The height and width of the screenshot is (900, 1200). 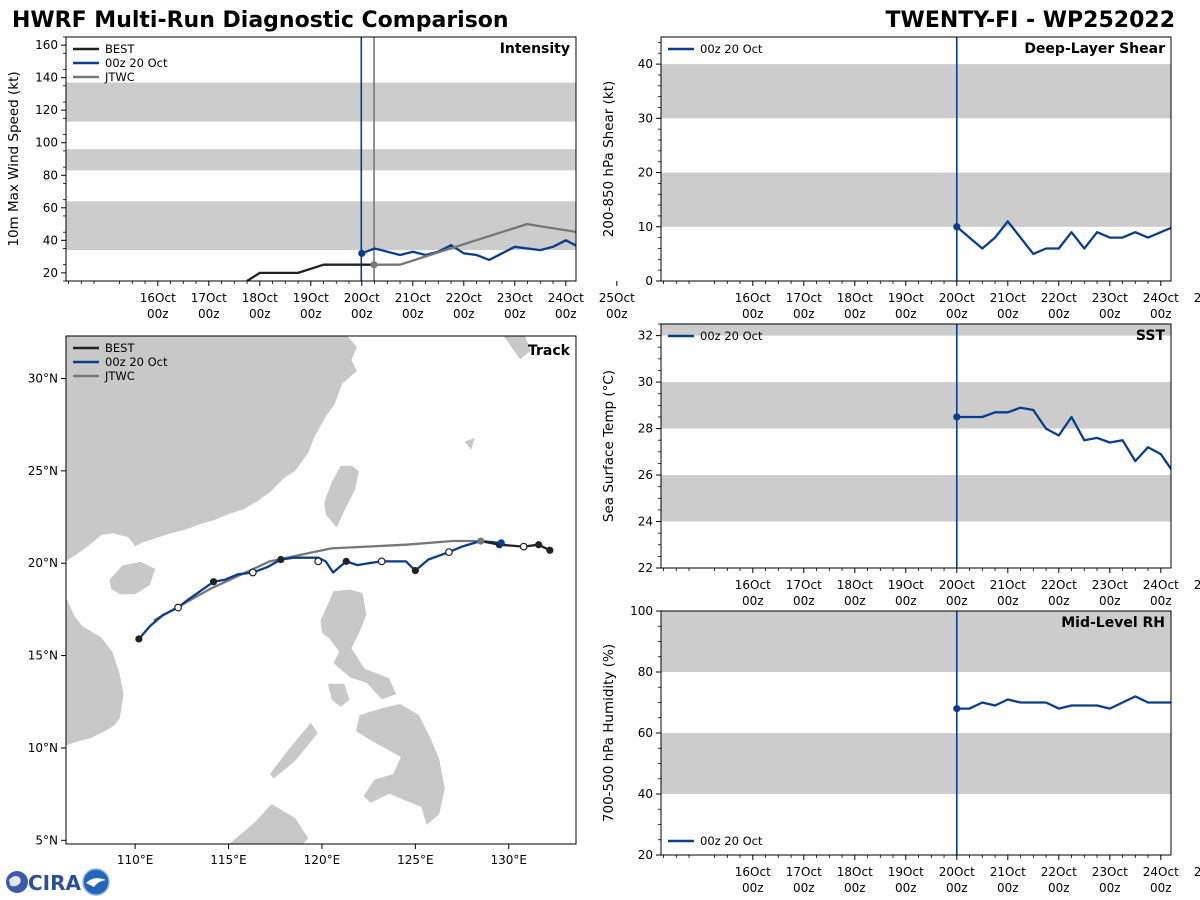 I want to click on intensity-ytick-label: 120, so click(x=46, y=110).